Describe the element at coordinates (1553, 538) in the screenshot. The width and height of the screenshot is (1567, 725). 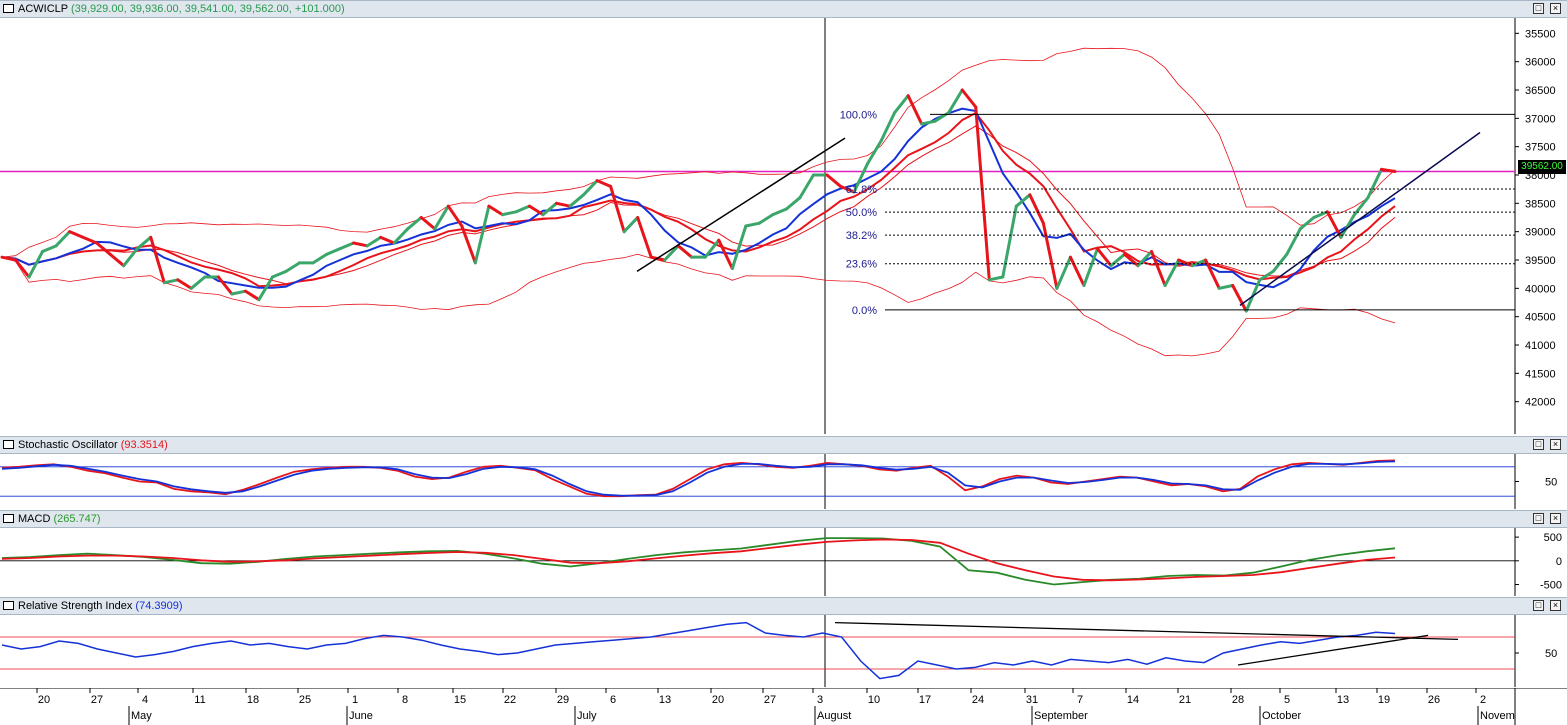
I see `macd-tick-label: 500` at that location.